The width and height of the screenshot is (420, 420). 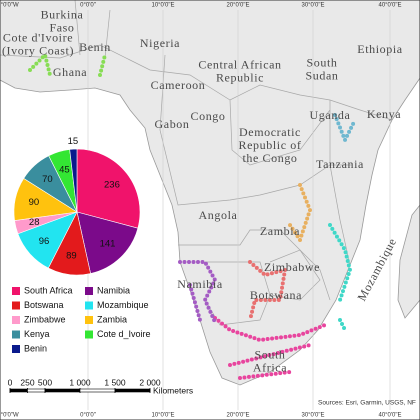 What do you see at coordinates (172, 124) in the screenshot?
I see `country-label: Gabon` at bounding box center [172, 124].